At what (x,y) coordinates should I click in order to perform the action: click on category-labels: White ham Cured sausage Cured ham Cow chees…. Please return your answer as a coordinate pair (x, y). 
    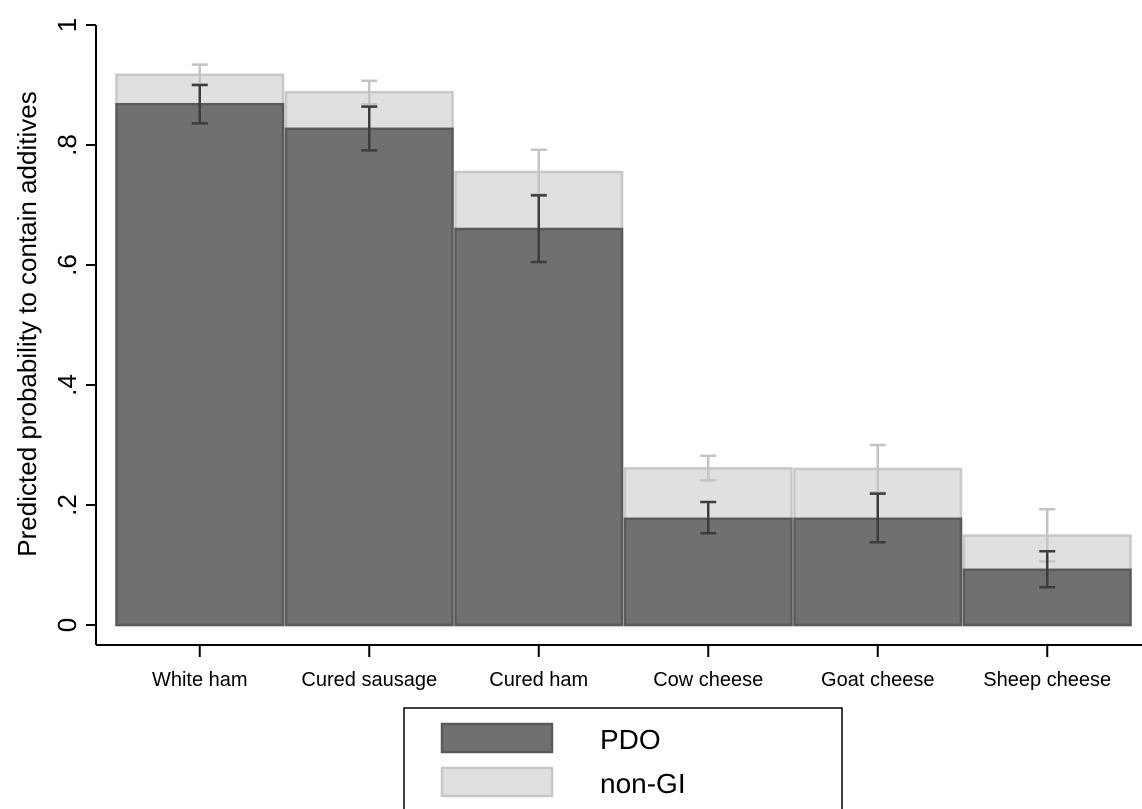
    Looking at the image, I should click on (631, 680).